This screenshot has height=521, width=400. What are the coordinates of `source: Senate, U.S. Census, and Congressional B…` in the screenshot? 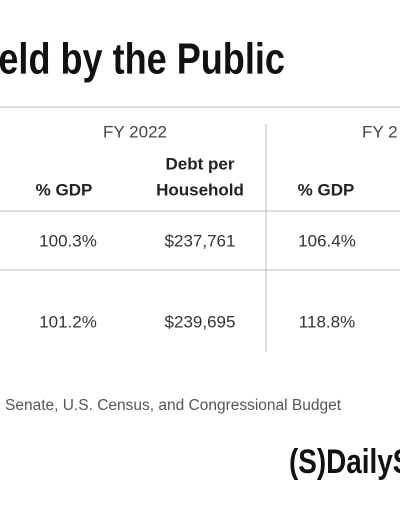 It's located at (173, 405).